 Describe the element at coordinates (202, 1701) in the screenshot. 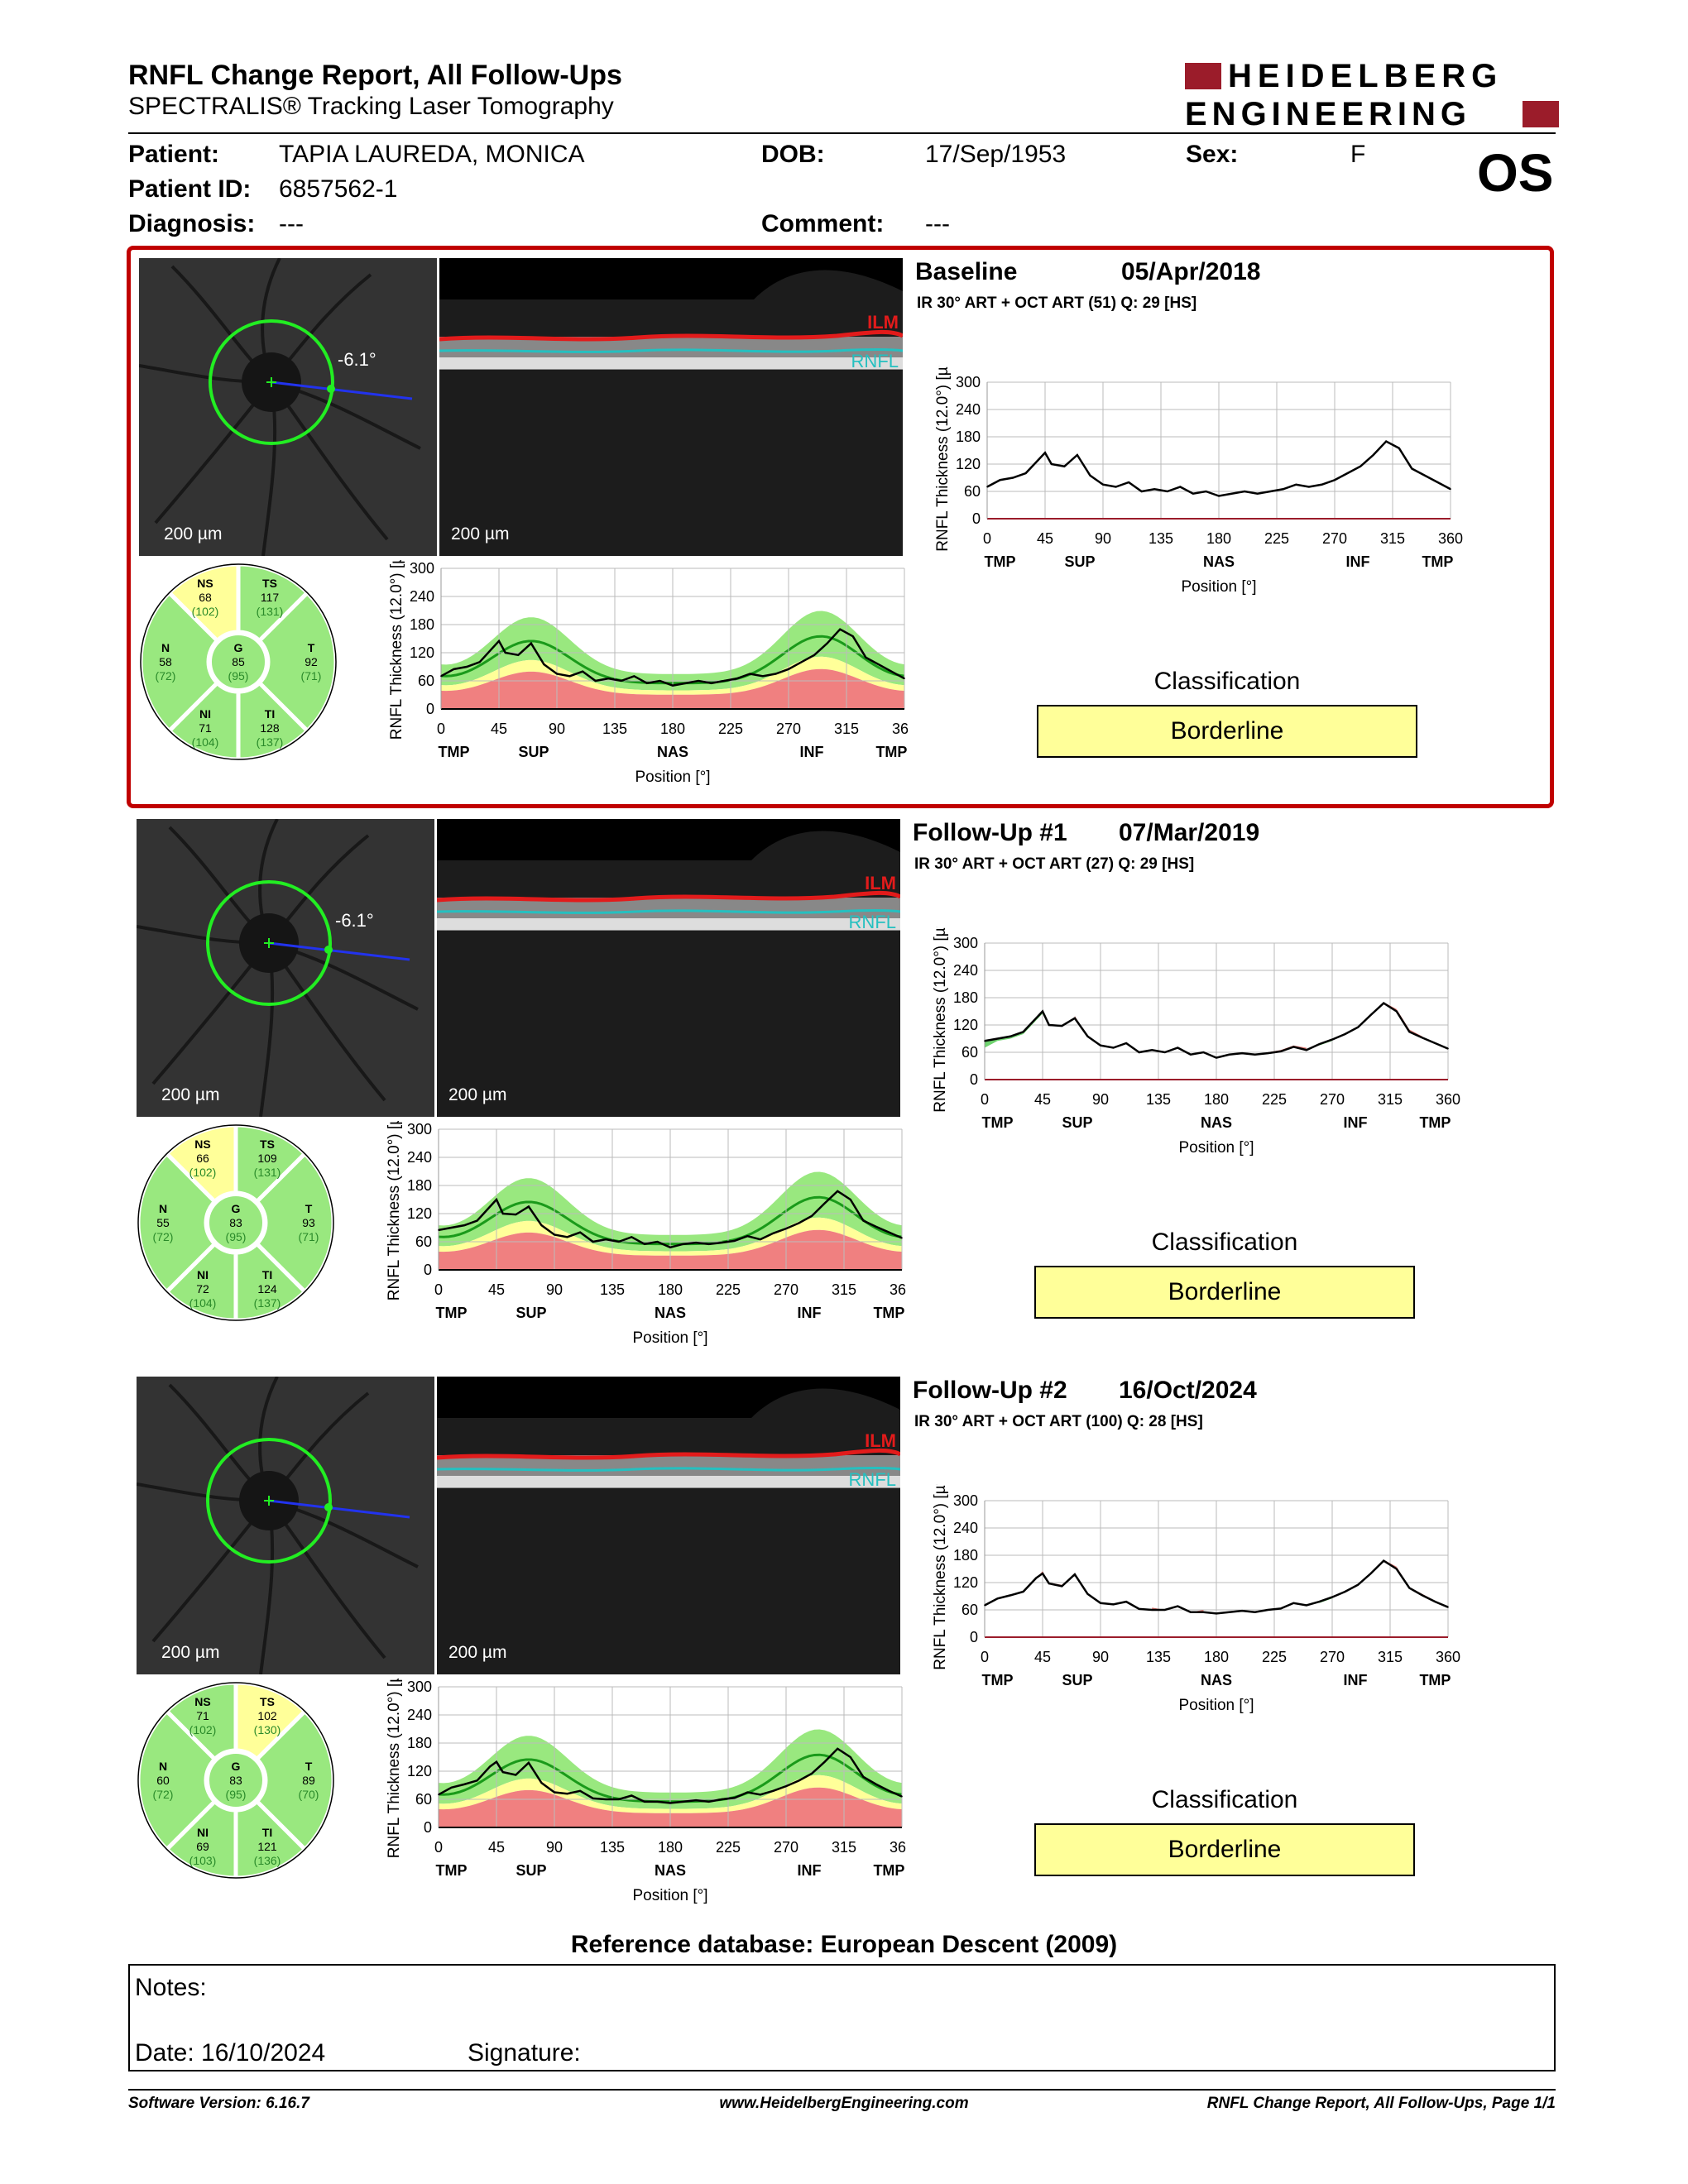

I see `sector-name: NS` at that location.